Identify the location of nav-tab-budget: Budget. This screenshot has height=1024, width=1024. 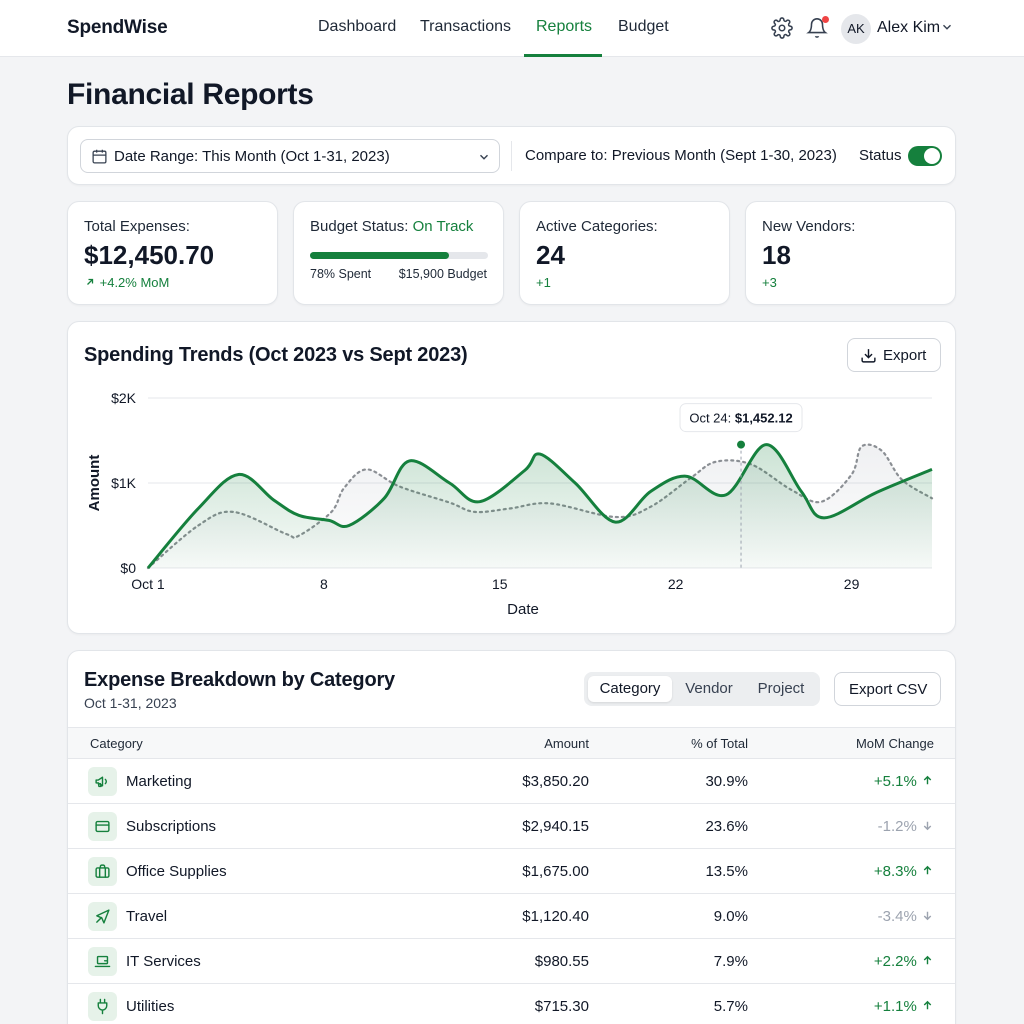
(643, 26).